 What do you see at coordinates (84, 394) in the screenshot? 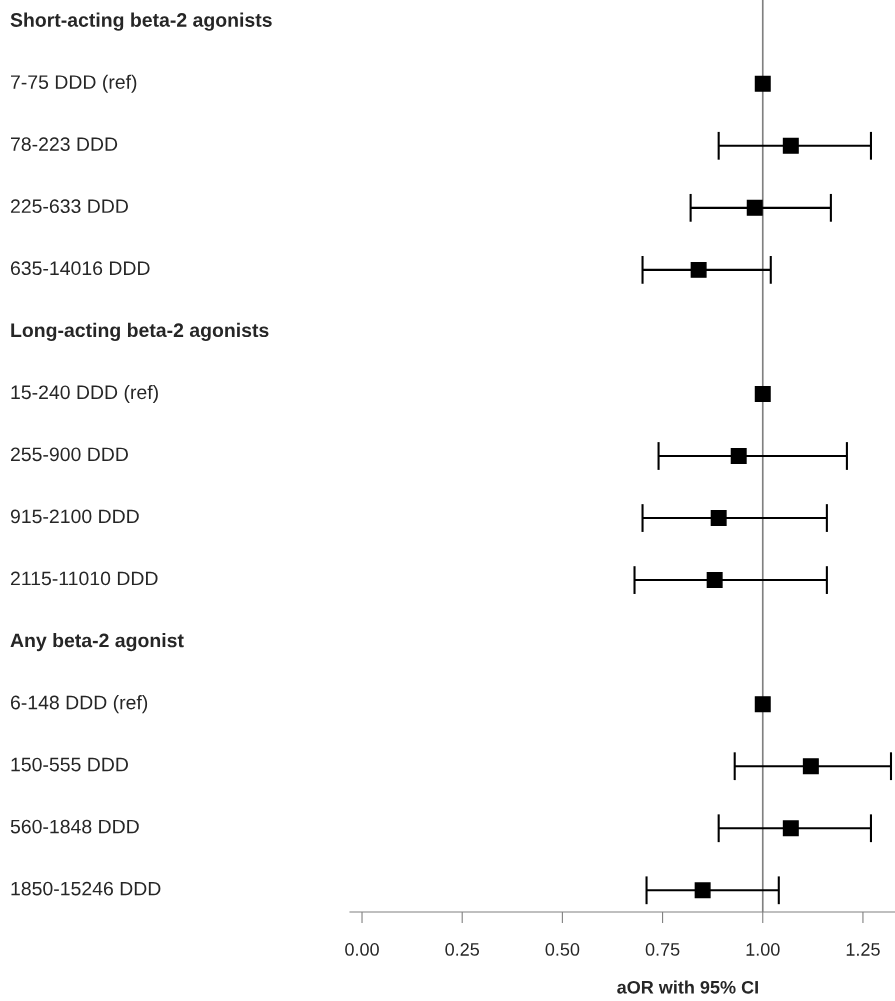
I see `y-tick-label: 15-240 DDD (ref)` at bounding box center [84, 394].